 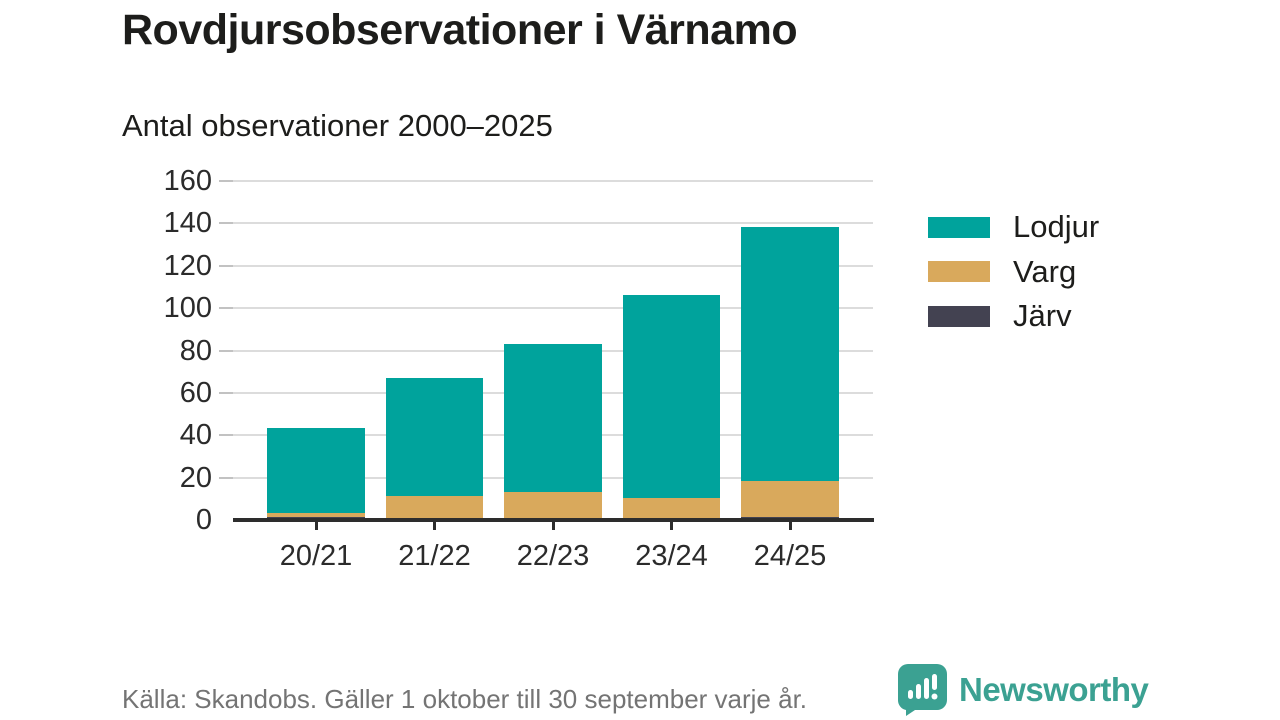 I want to click on newsworthy-logo: Newsworthy, so click(x=1023, y=690).